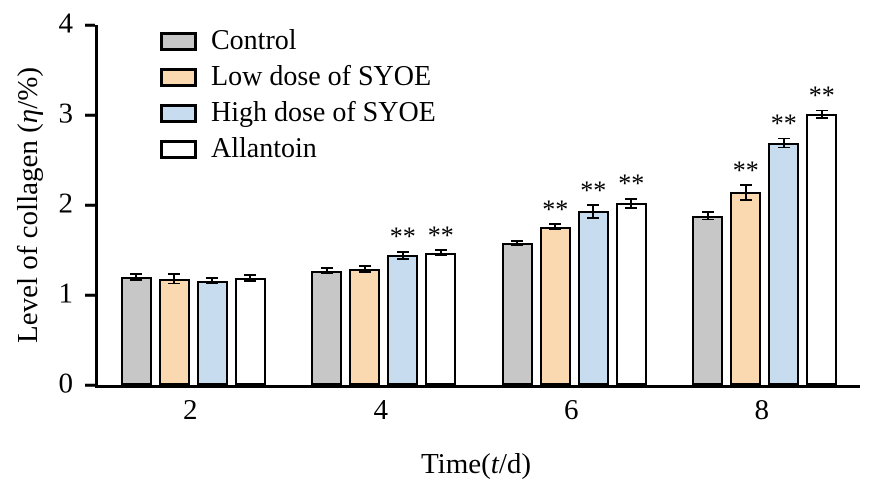  Describe the element at coordinates (515, 464) in the screenshot. I see `x-axis-title-unit: /d)` at that location.